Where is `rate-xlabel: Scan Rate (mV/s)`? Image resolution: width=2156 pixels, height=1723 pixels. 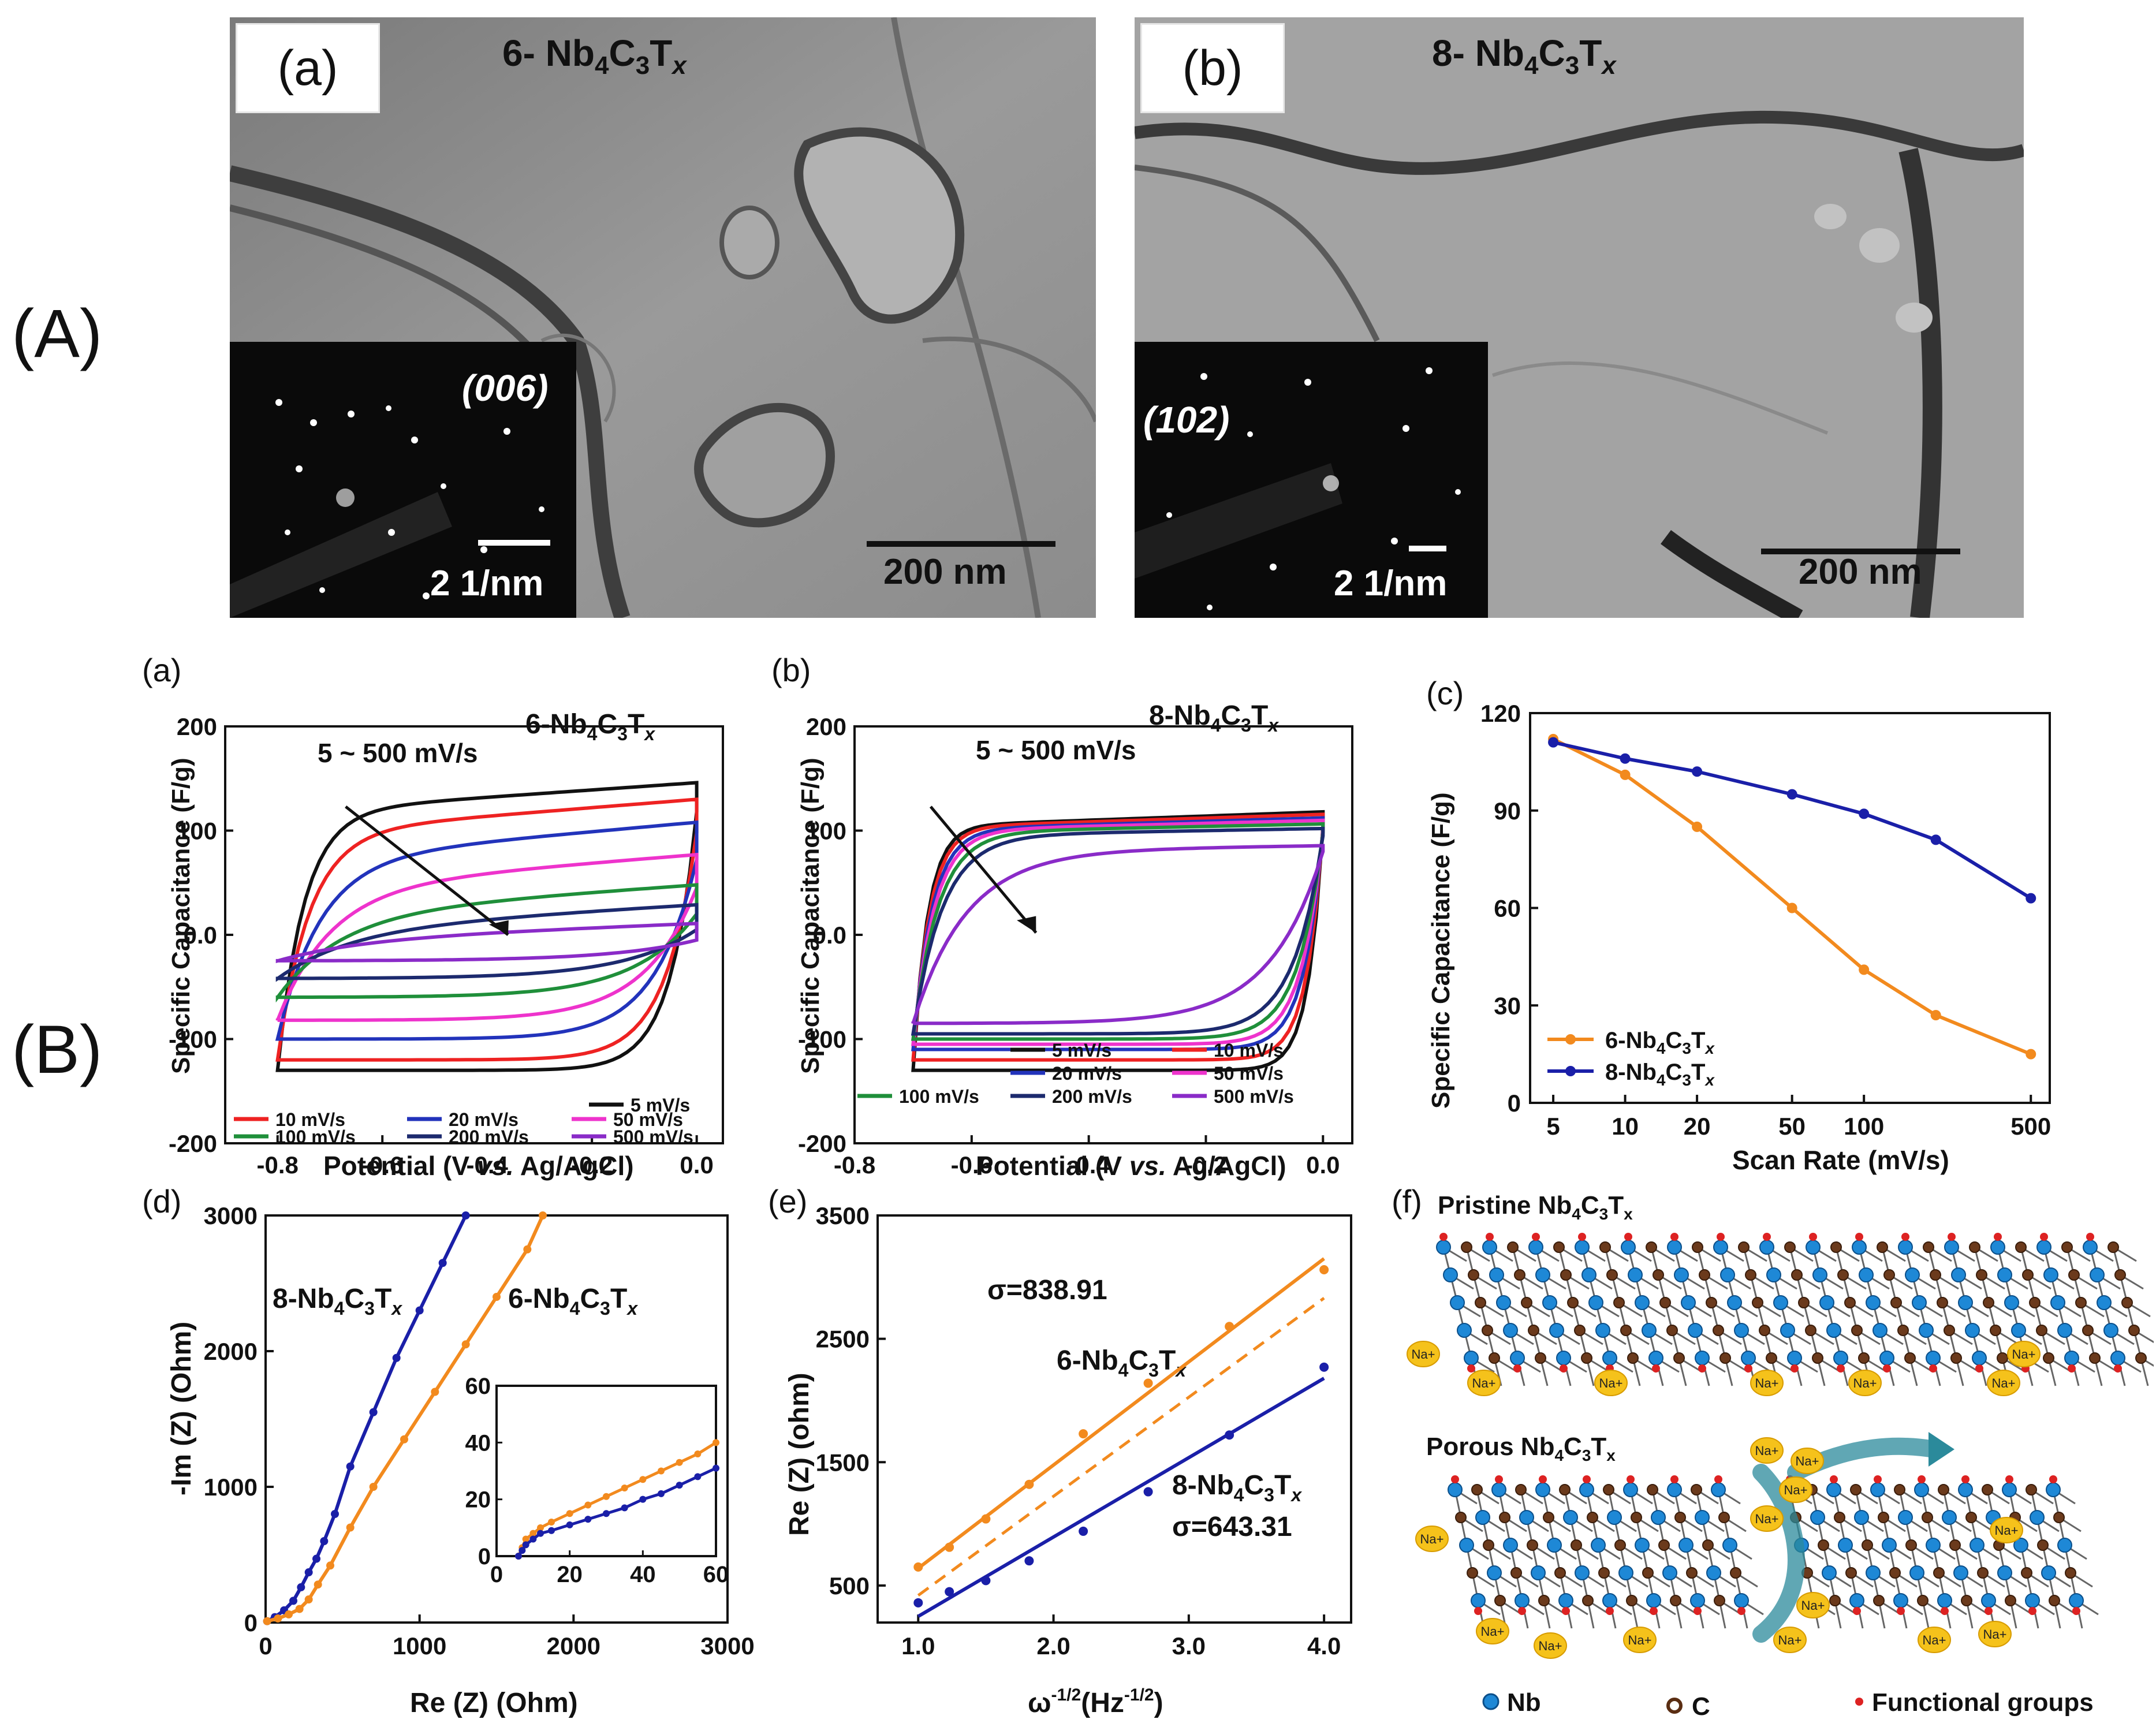
rate-xlabel: Scan Rate (mV/s) is located at coordinates (1840, 1160).